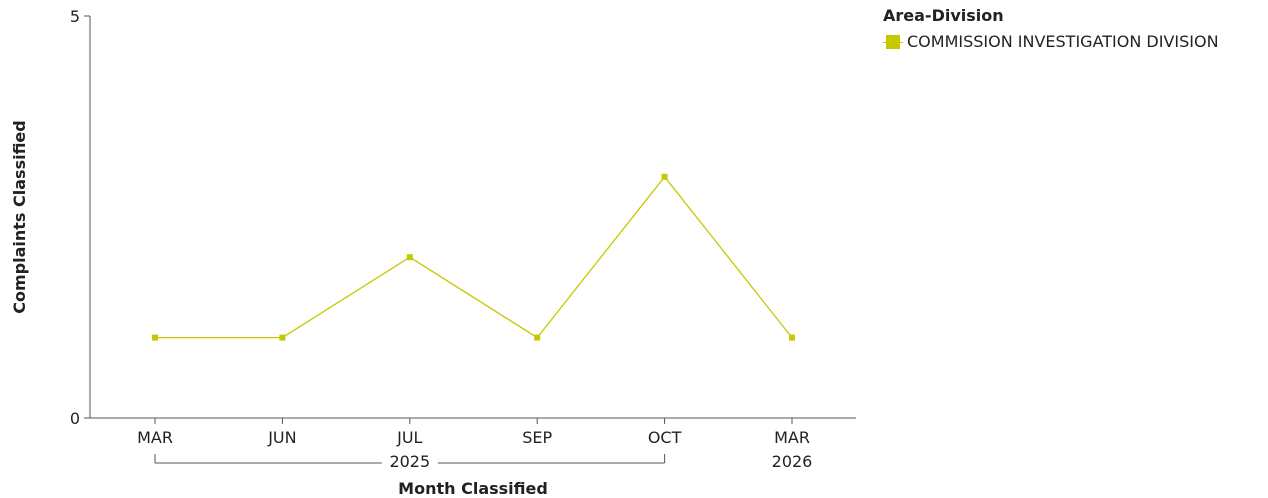 This screenshot has width=1268, height=498. What do you see at coordinates (473, 444) in the screenshot?
I see `x-axis: MAR JUN JUL SEP OCT MAR 2025 2026` at bounding box center [473, 444].